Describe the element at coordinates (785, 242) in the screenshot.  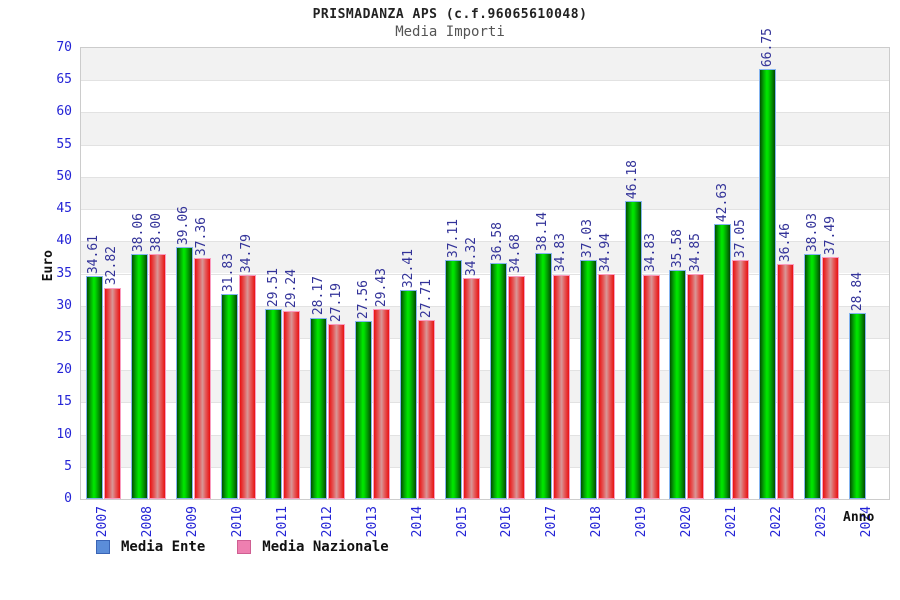
I see `value-label: 36.46` at that location.